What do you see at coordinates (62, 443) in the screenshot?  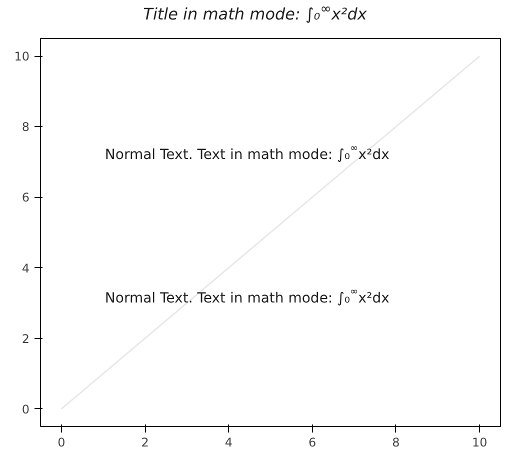 I see `x-tick-label: 0` at bounding box center [62, 443].